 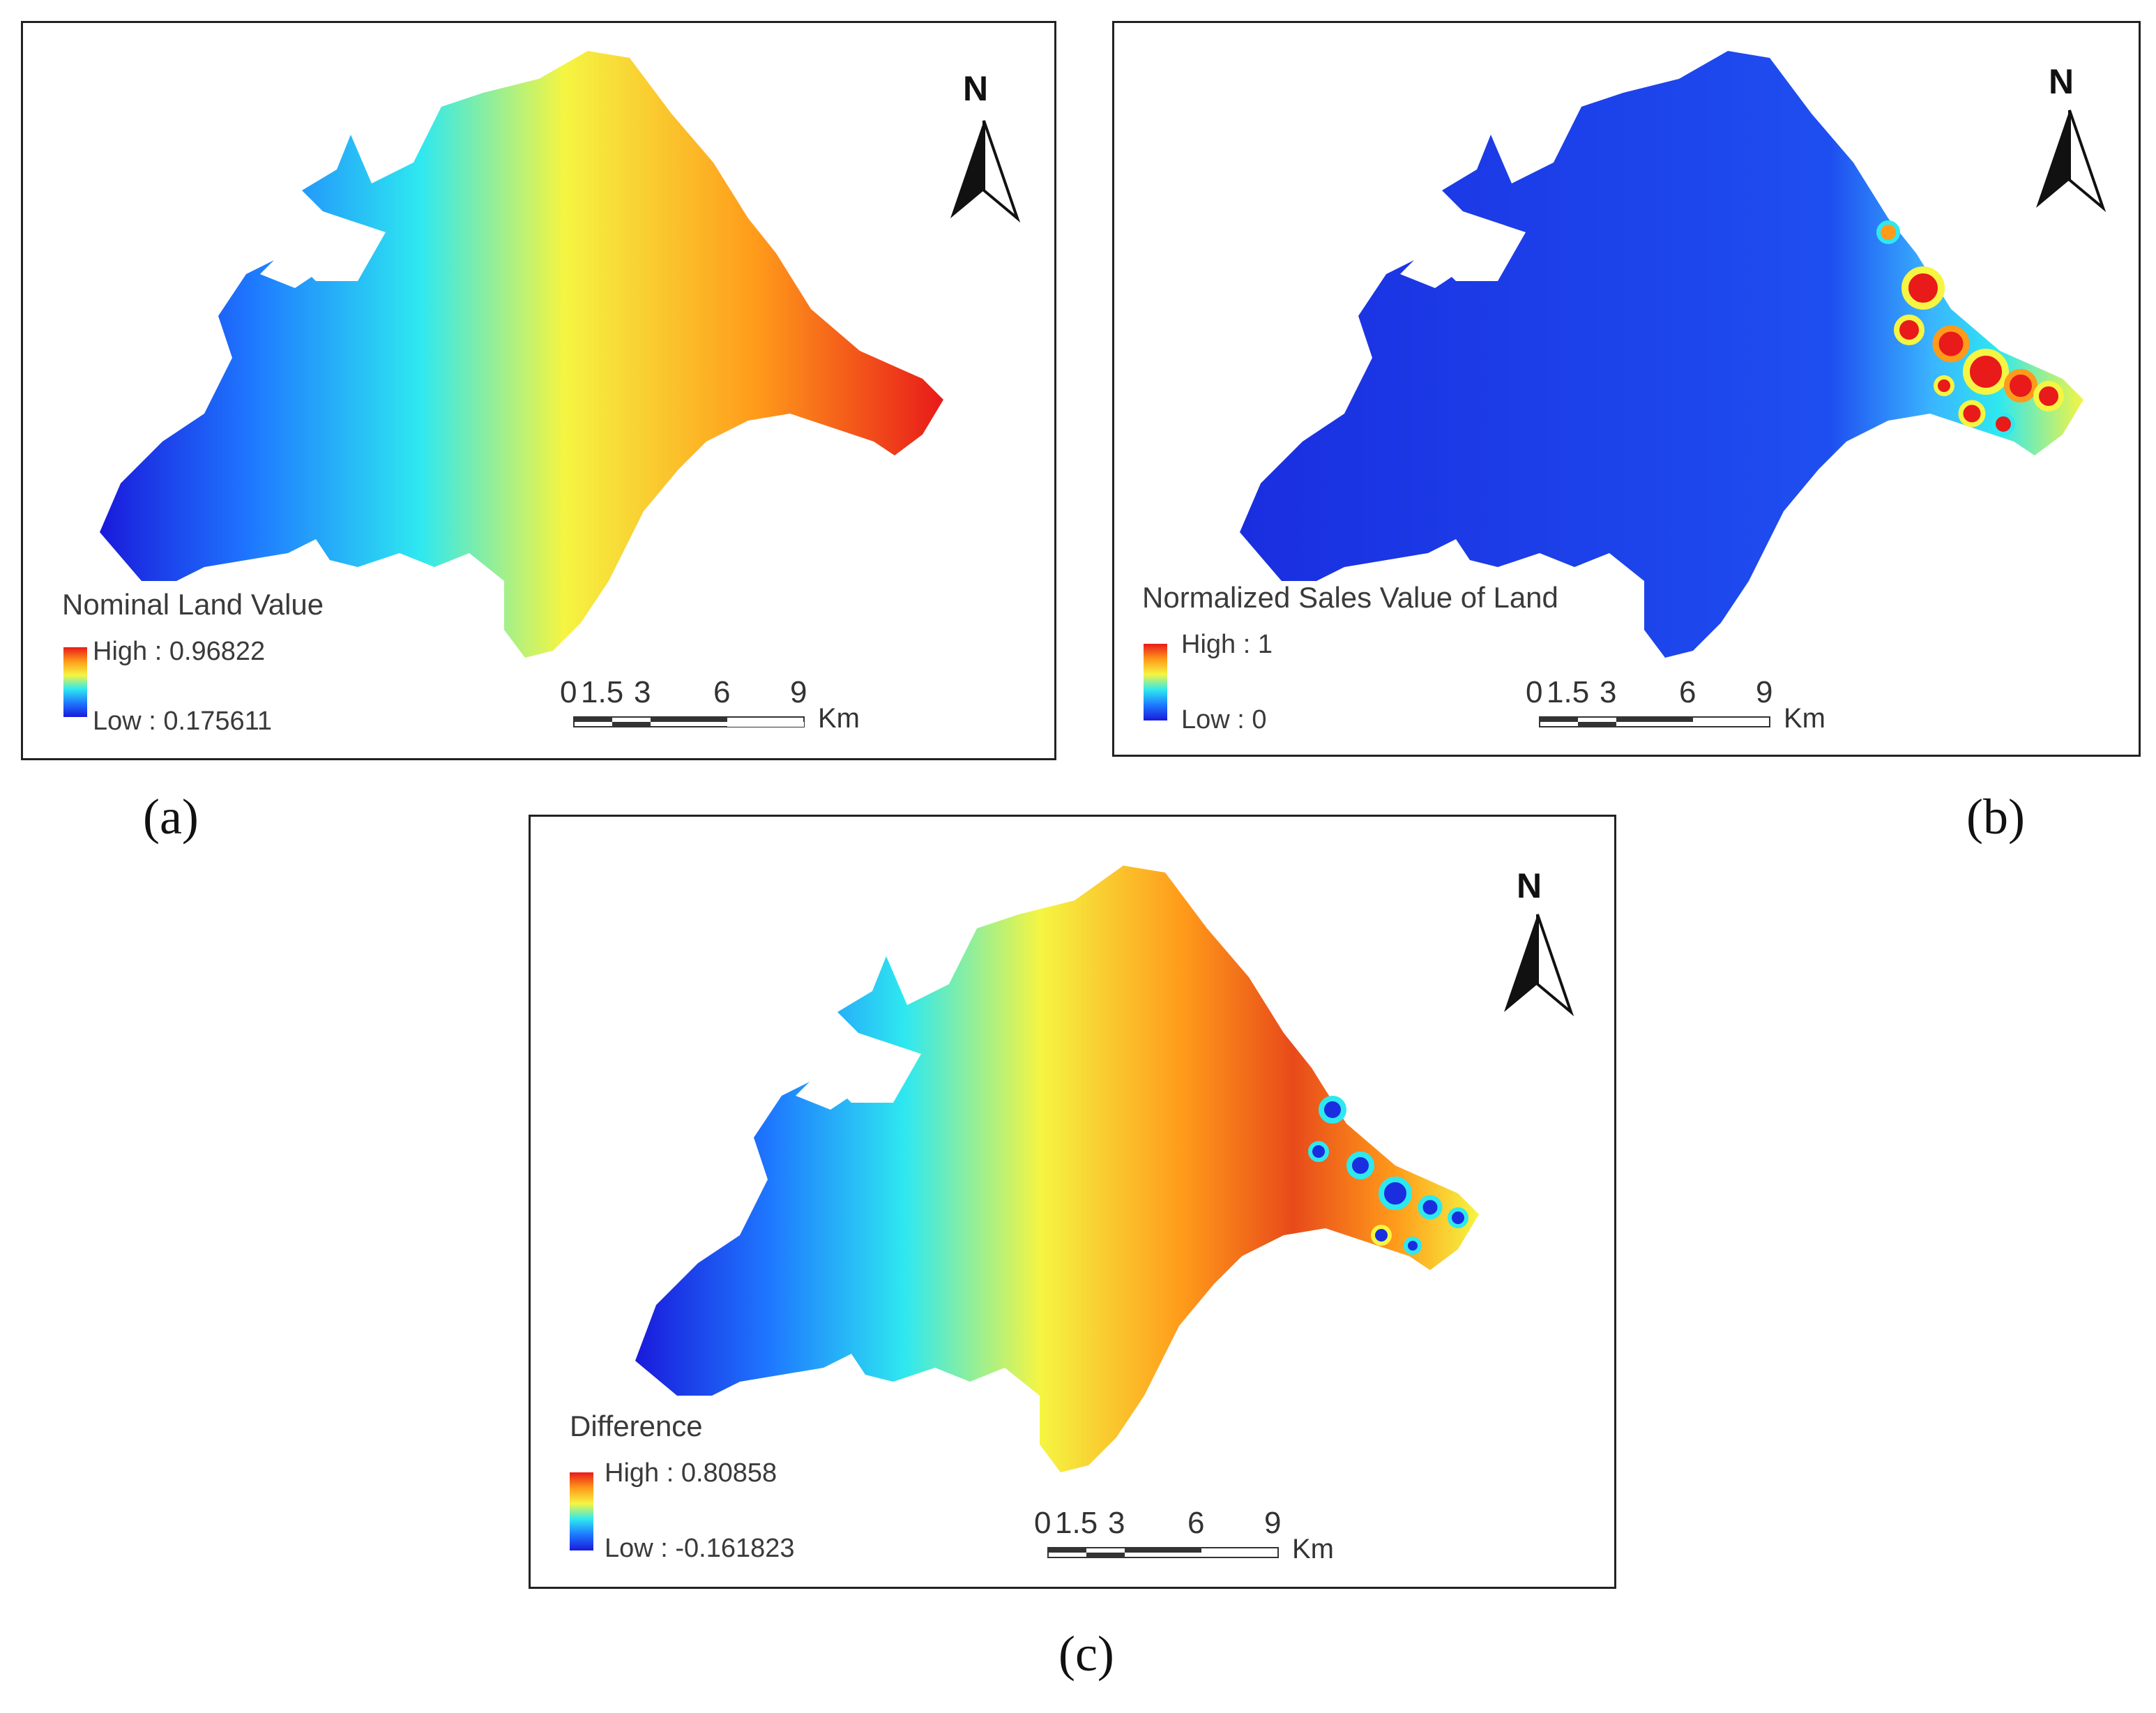 I want to click on map-a-canvas, so click(x=521, y=355).